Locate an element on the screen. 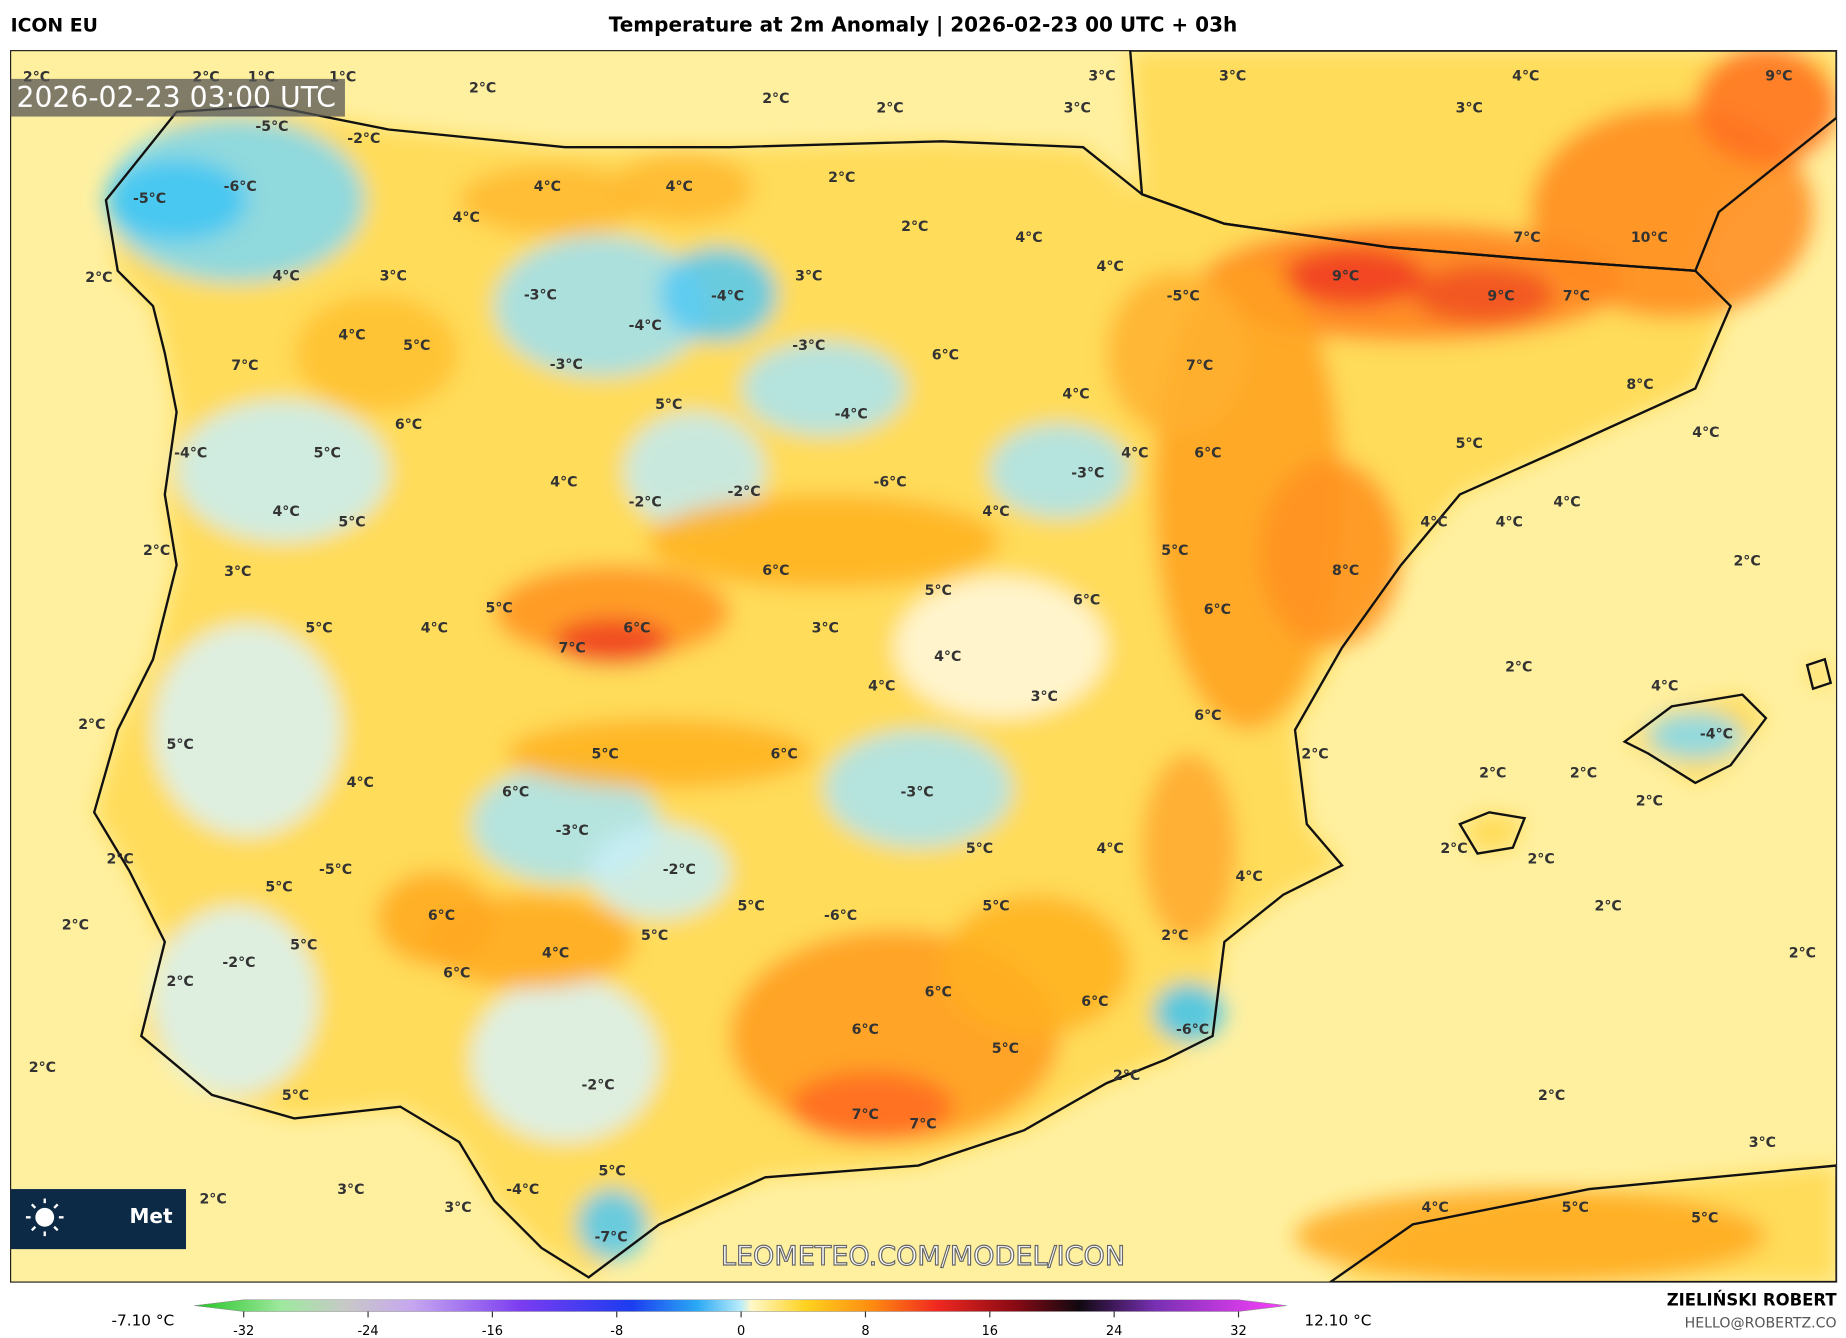 The height and width of the screenshot is (1338, 1846). colorbar is located at coordinates (740, 1305).